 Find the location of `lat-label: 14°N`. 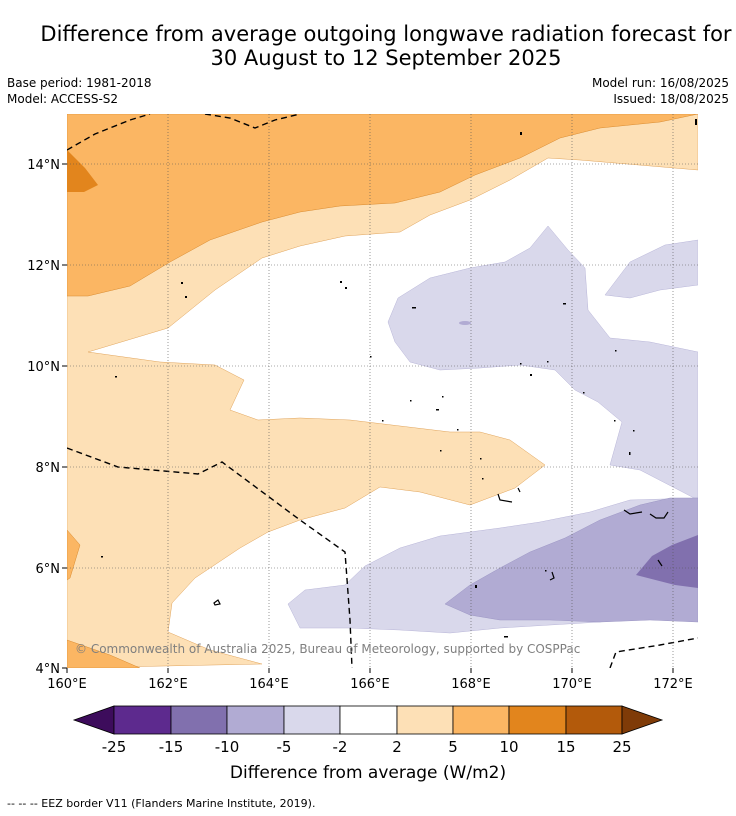

lat-label: 14°N is located at coordinates (43, 165).